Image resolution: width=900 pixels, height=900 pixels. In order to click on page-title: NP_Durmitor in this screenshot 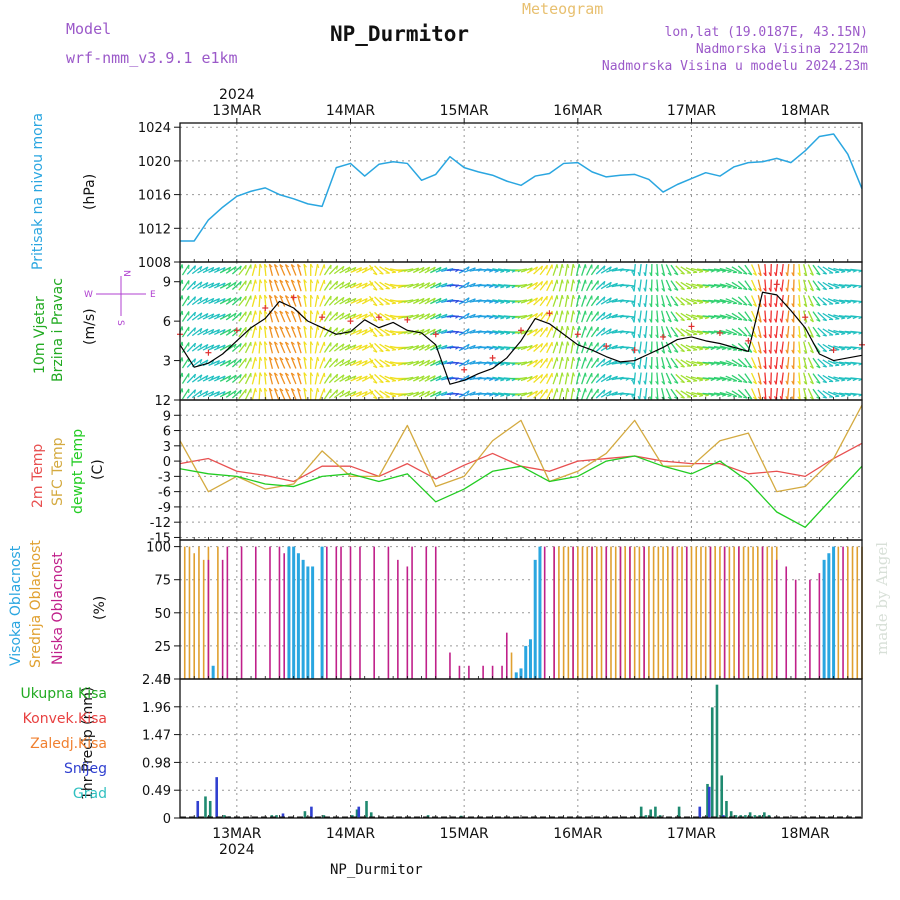, I will do `click(400, 34)`.